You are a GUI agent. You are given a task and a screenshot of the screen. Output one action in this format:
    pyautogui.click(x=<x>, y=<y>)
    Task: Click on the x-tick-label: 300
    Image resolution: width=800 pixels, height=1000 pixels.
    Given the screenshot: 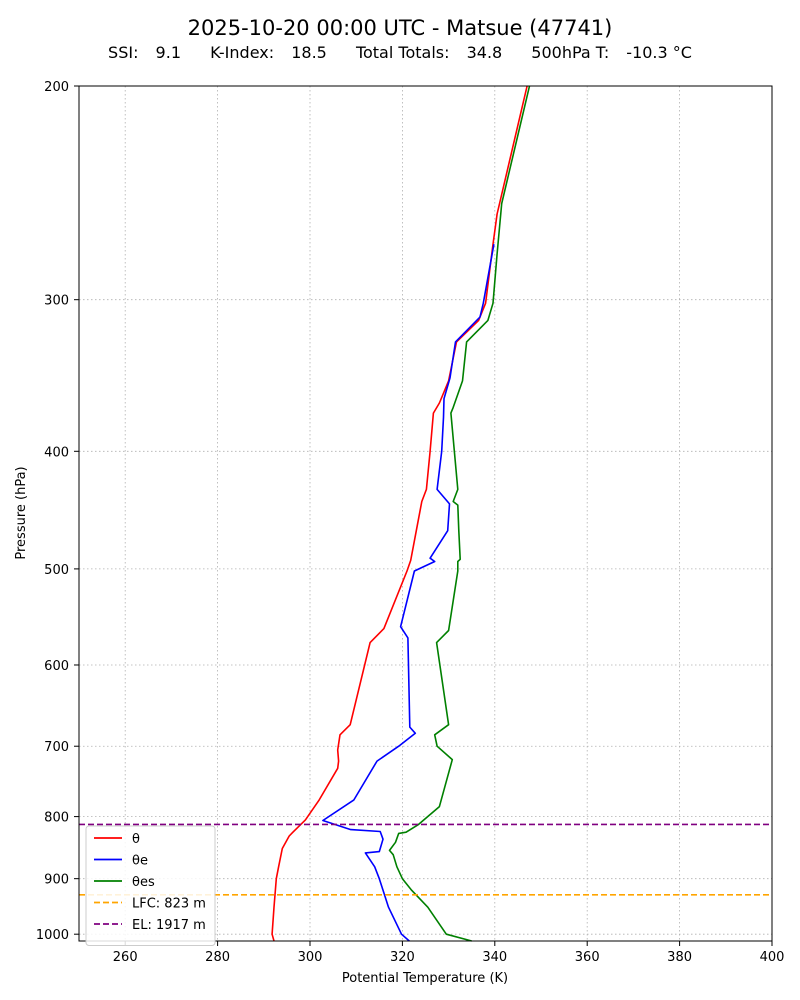 What is the action you would take?
    pyautogui.click(x=310, y=957)
    